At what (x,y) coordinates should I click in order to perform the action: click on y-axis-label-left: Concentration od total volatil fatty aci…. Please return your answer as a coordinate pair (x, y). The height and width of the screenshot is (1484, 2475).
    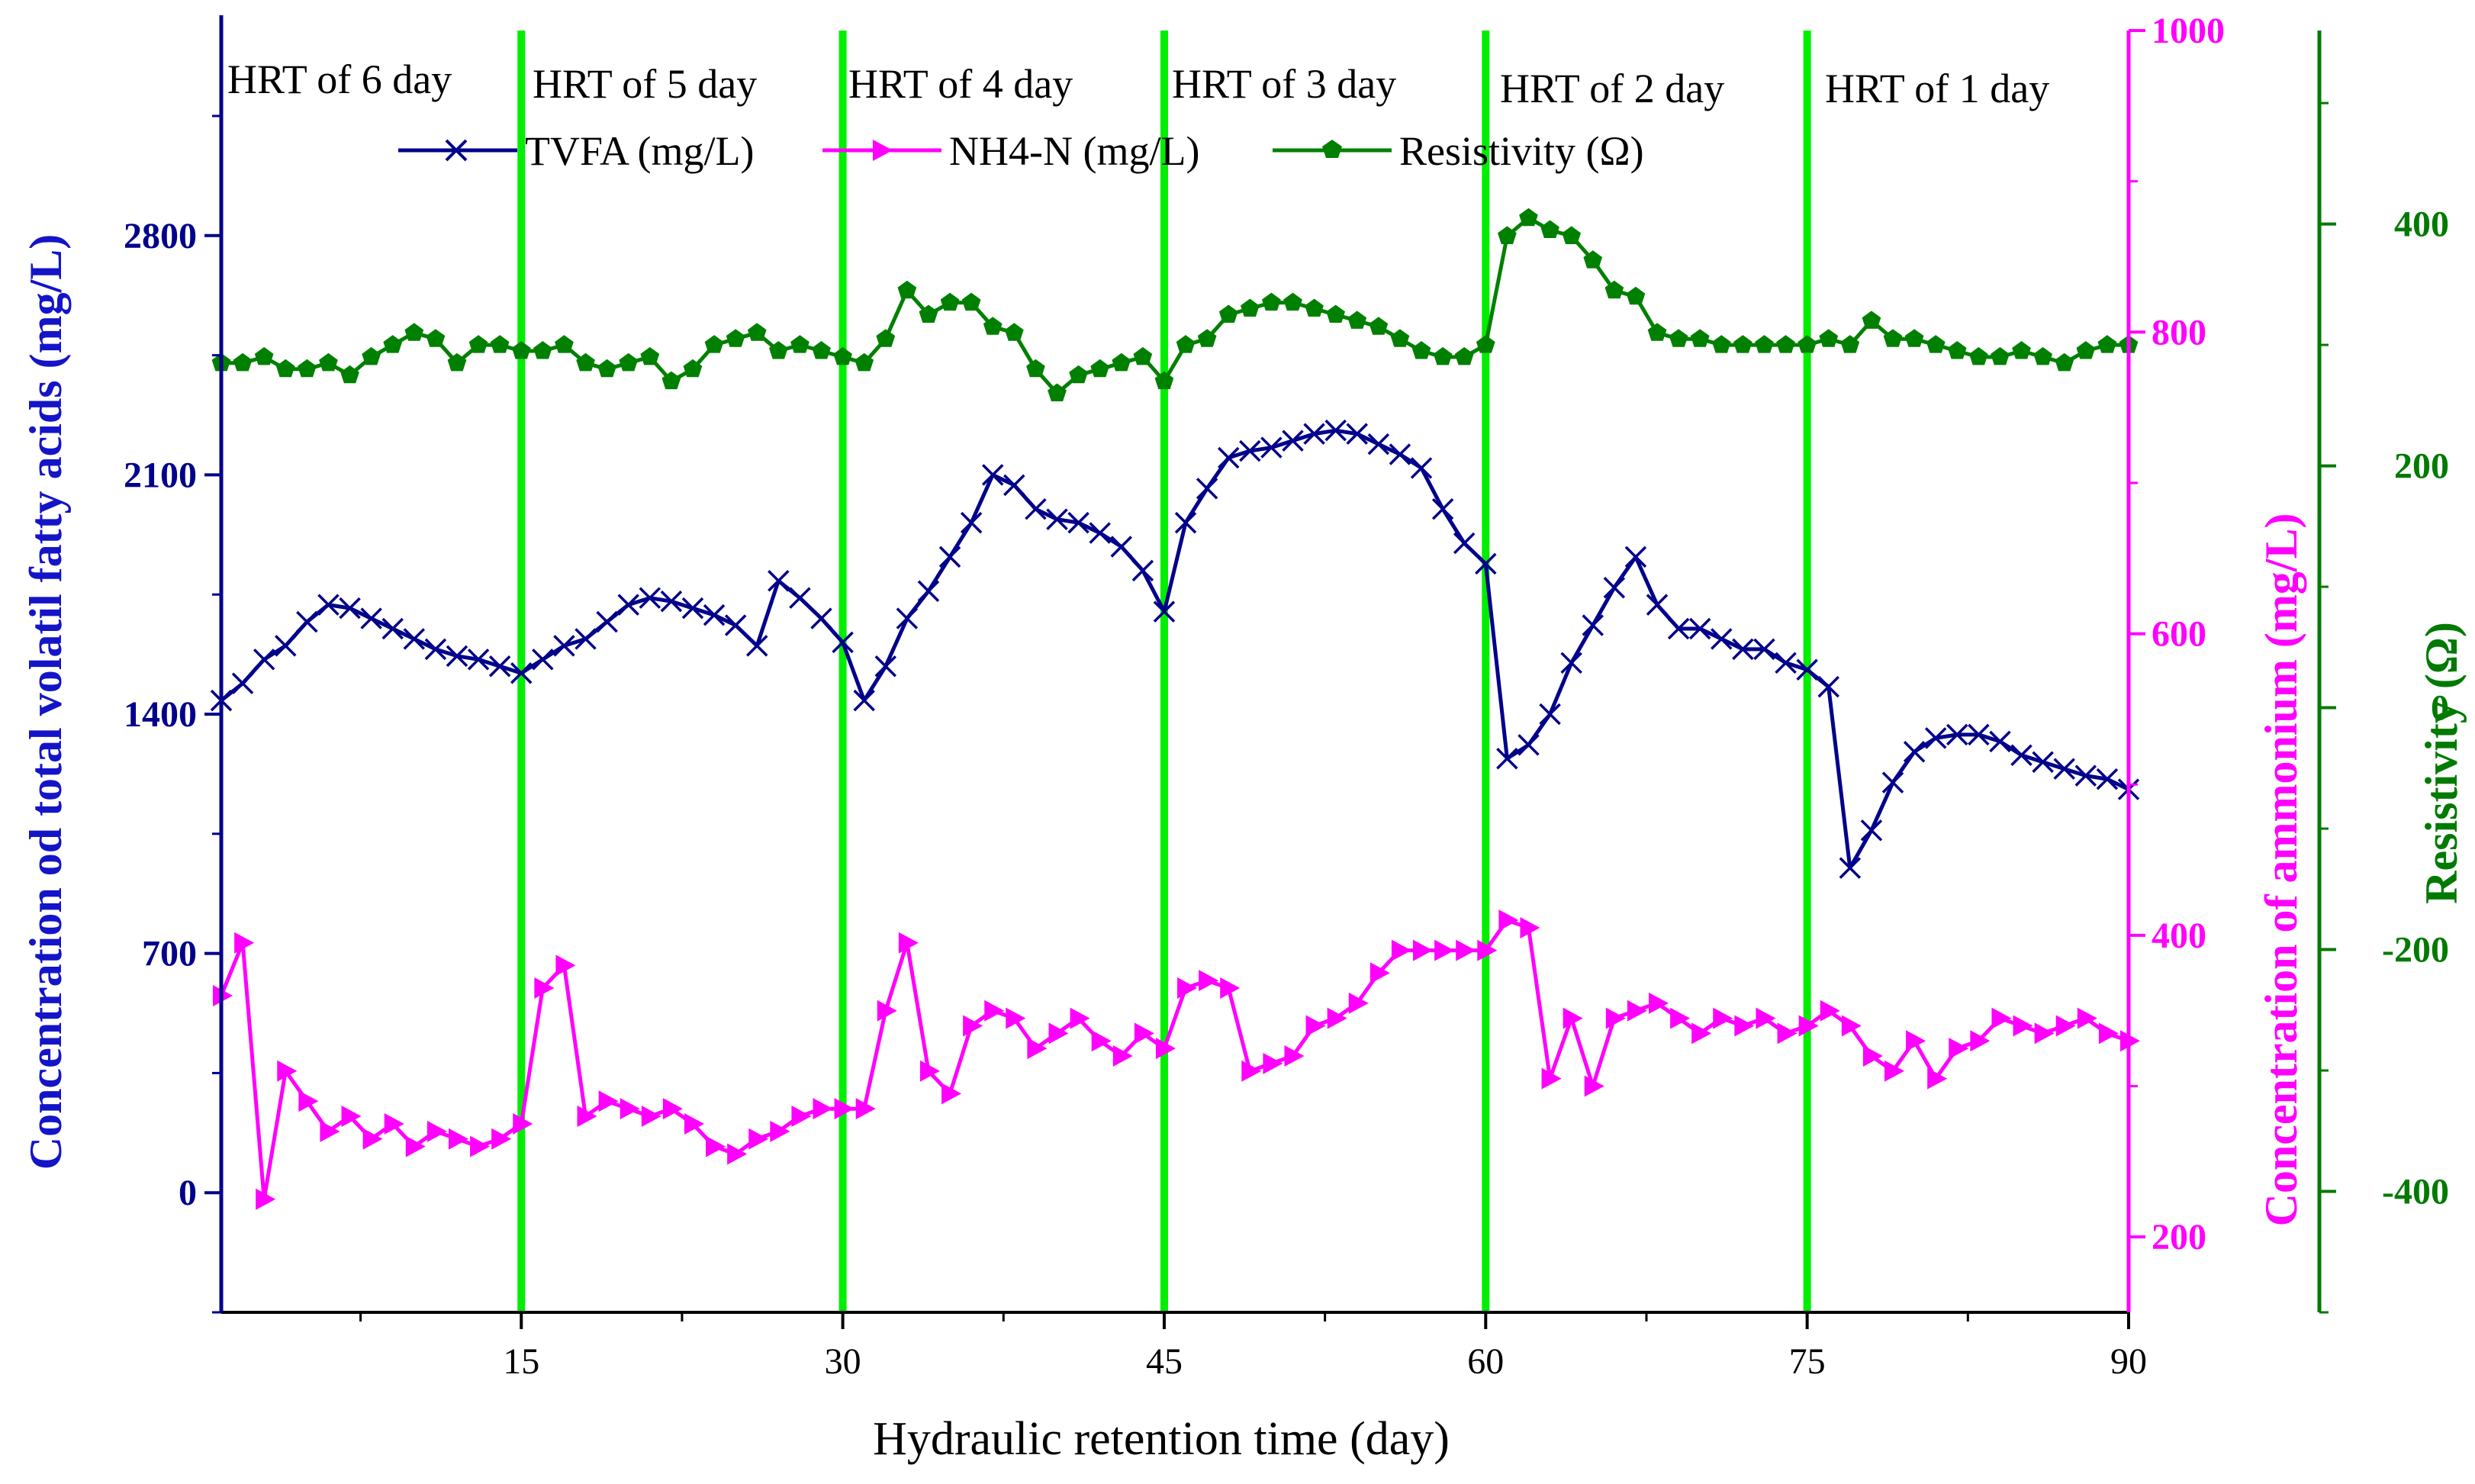
    Looking at the image, I should click on (46, 702).